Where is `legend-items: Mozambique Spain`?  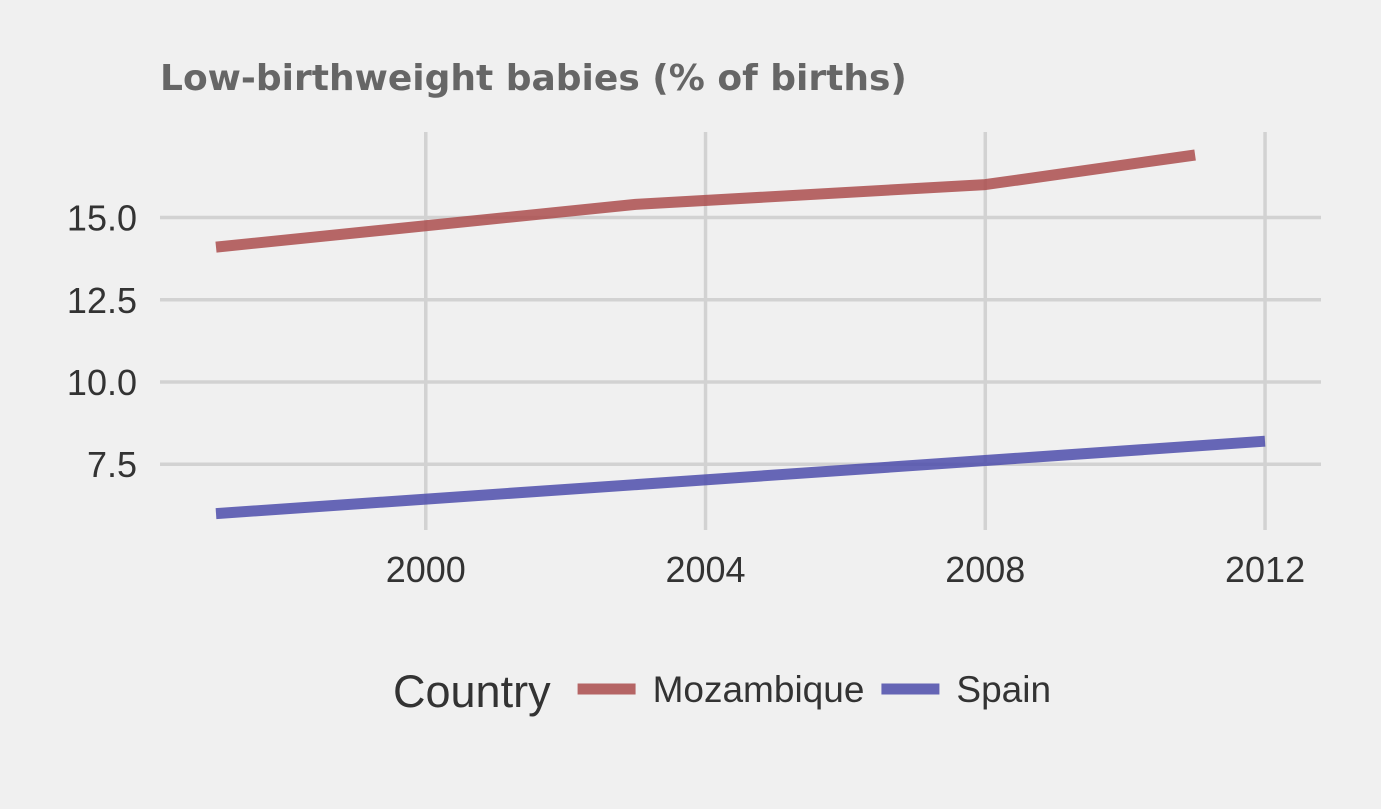 legend-items: Mozambique Spain is located at coordinates (814, 689).